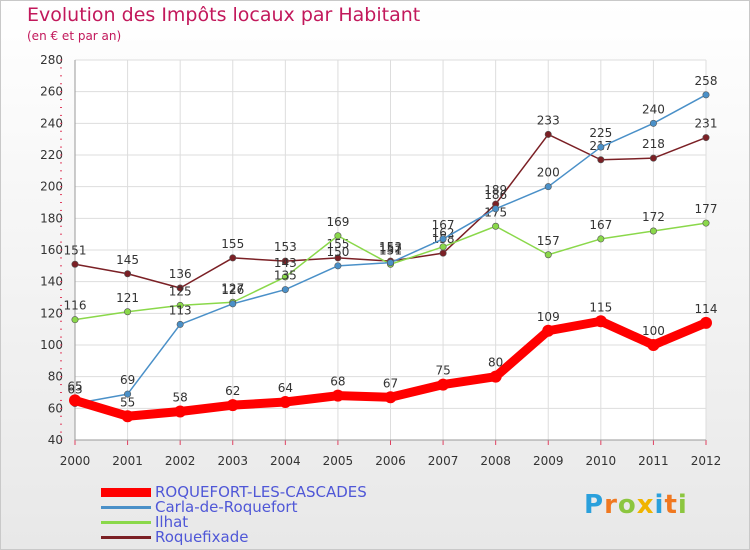 The image size is (750, 550). Describe the element at coordinates (338, 461) in the screenshot. I see `x-tick-label: 2005` at that location.